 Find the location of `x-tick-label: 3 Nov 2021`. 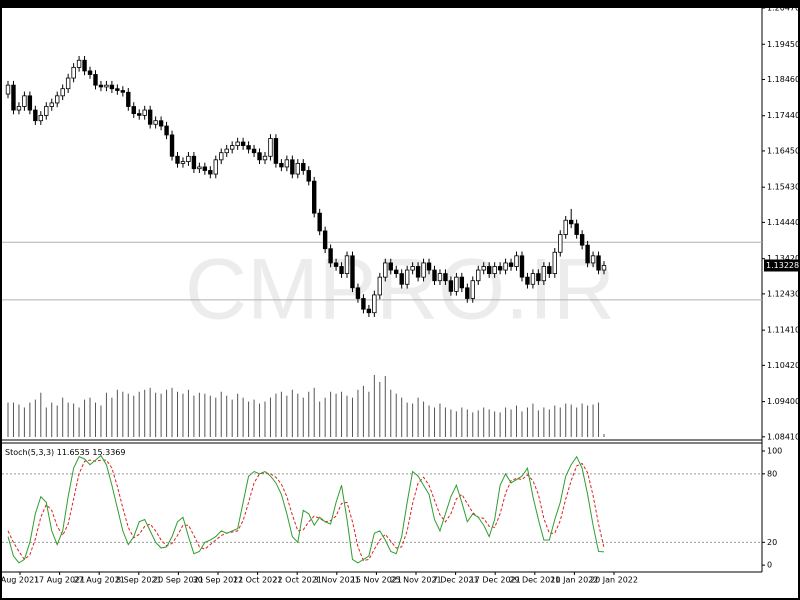

x-tick-label: 3 Nov 2021 is located at coordinates (337, 580).